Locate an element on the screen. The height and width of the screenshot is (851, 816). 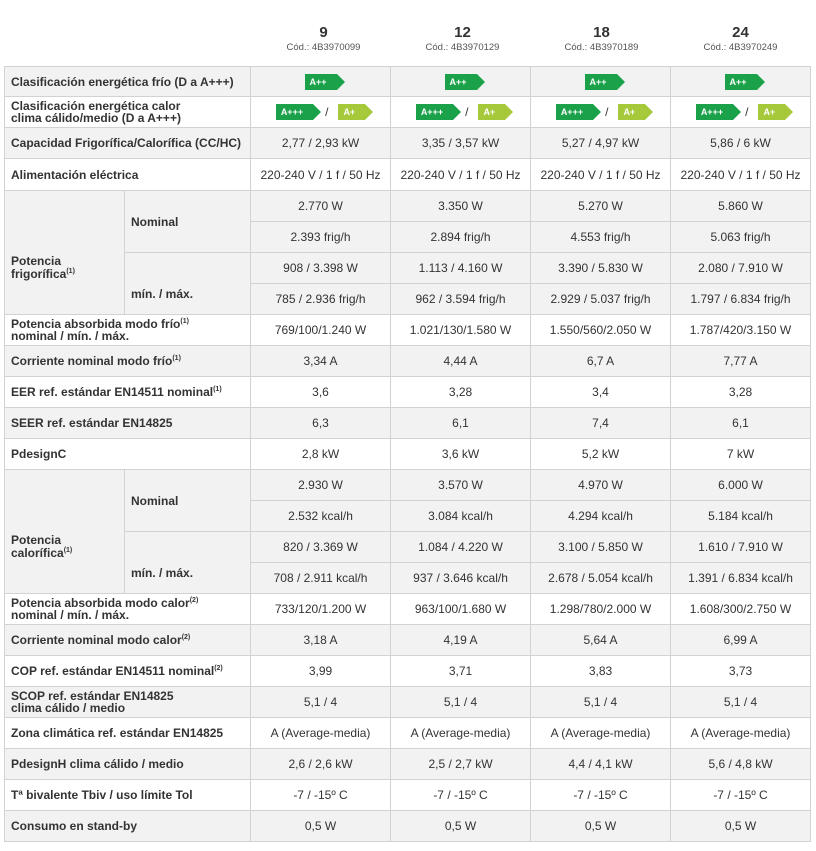
value-cell: 3,34 A is located at coordinates (321, 361).